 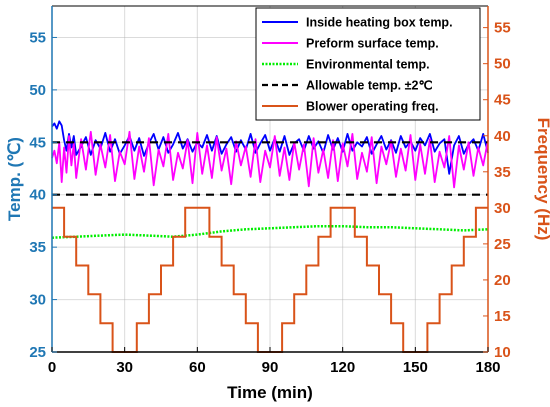 What do you see at coordinates (37, 300) in the screenshot?
I see `y-left-tick-label: 30` at bounding box center [37, 300].